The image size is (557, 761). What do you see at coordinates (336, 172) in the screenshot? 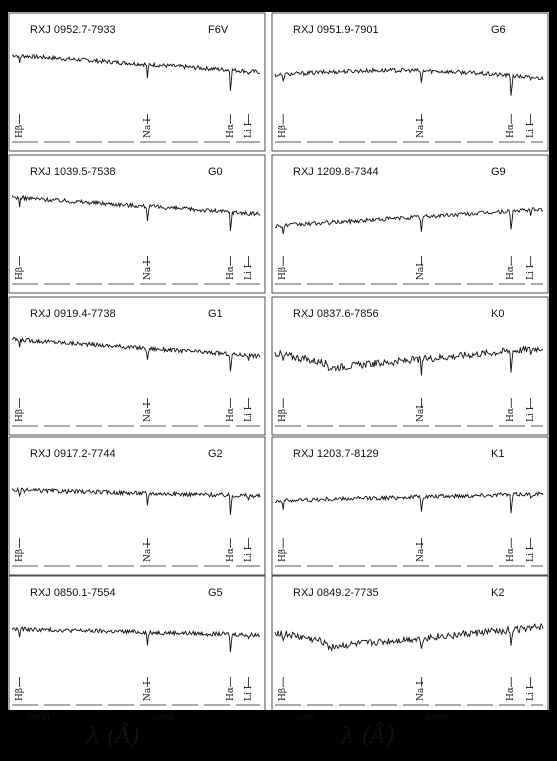
I see `star-name: RXJ 1209.8-7344` at bounding box center [336, 172].